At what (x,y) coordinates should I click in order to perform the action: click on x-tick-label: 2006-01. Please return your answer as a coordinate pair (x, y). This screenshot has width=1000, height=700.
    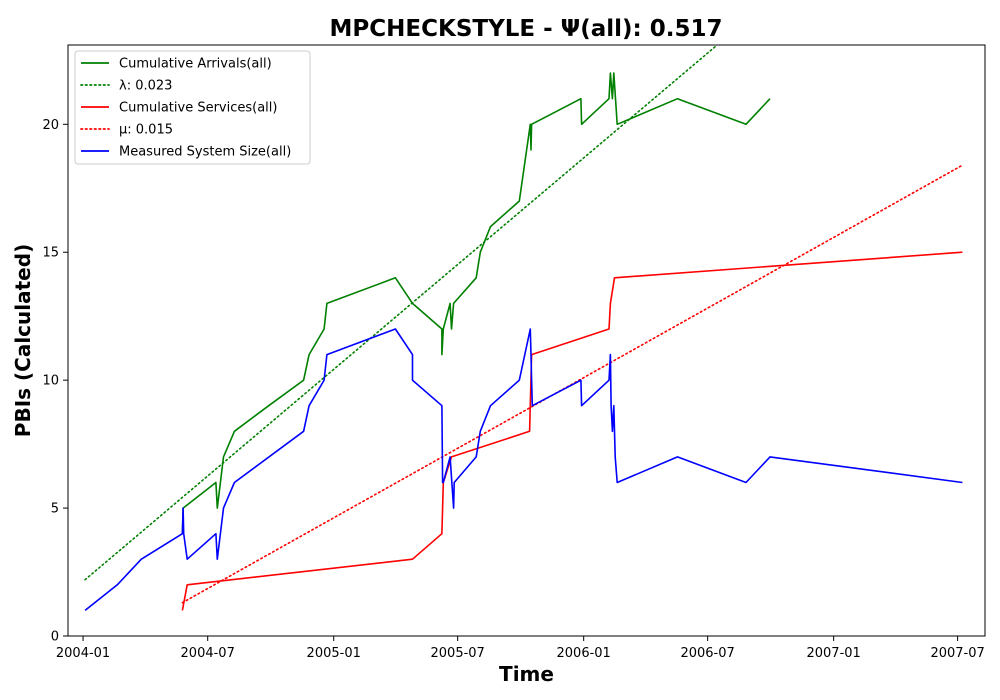
    Looking at the image, I should click on (584, 653).